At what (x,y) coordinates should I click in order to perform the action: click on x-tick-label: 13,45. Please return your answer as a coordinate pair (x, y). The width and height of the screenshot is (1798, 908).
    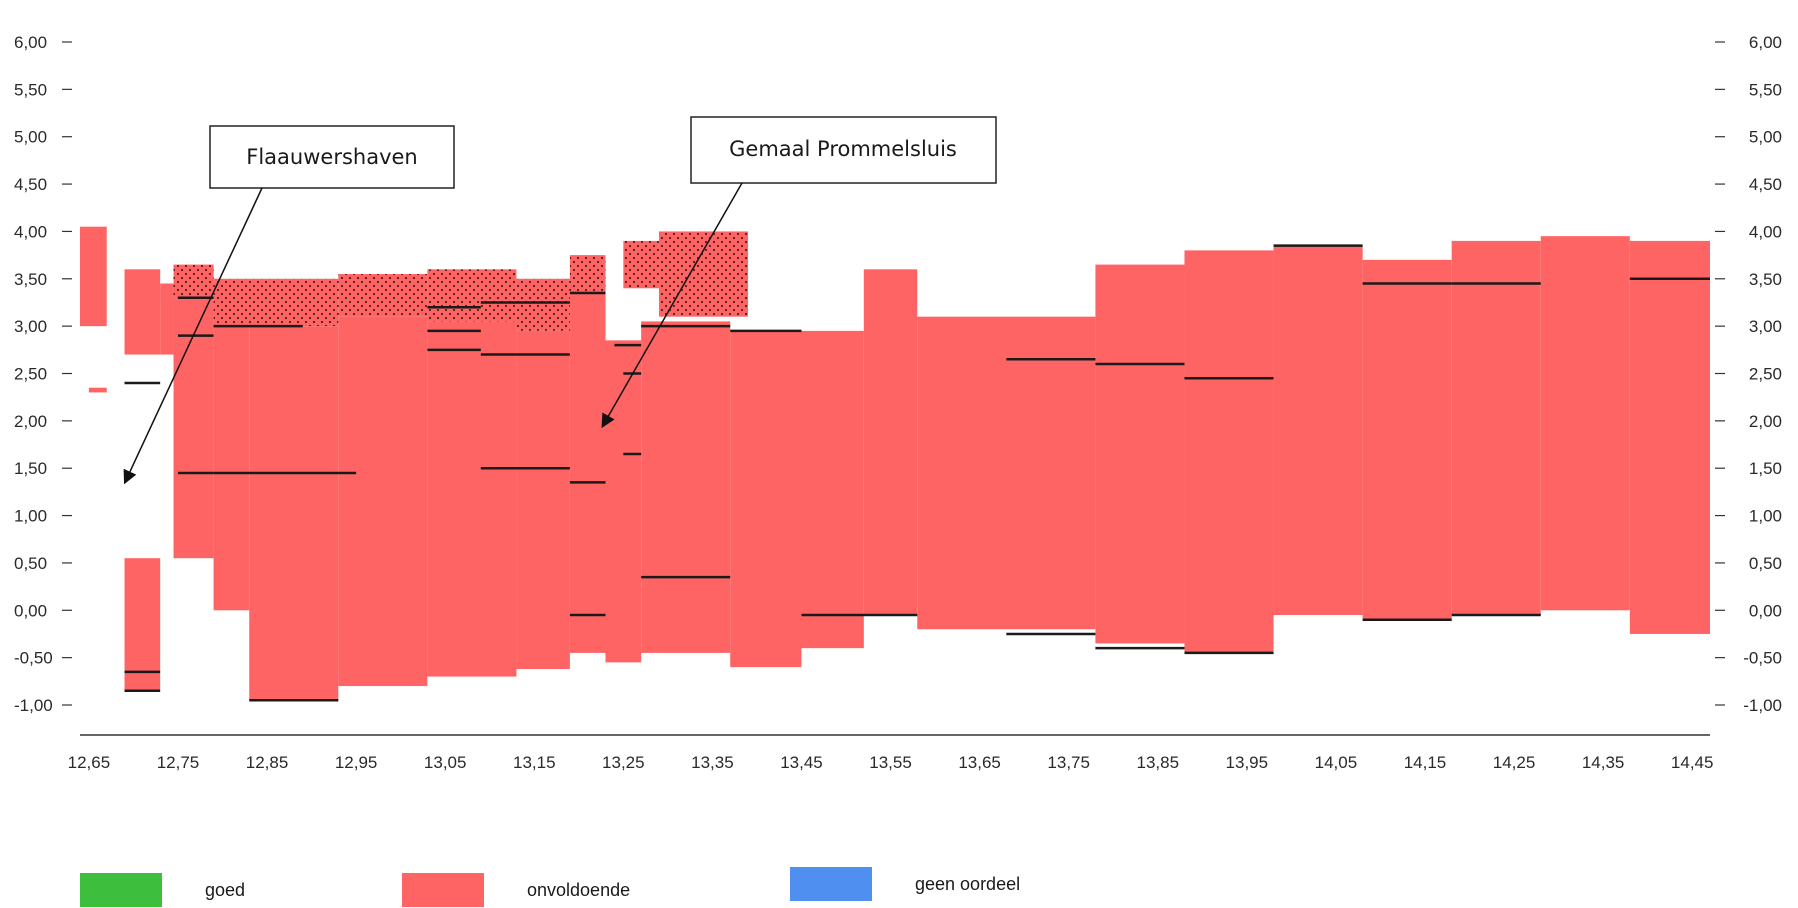
    Looking at the image, I should click on (801, 762).